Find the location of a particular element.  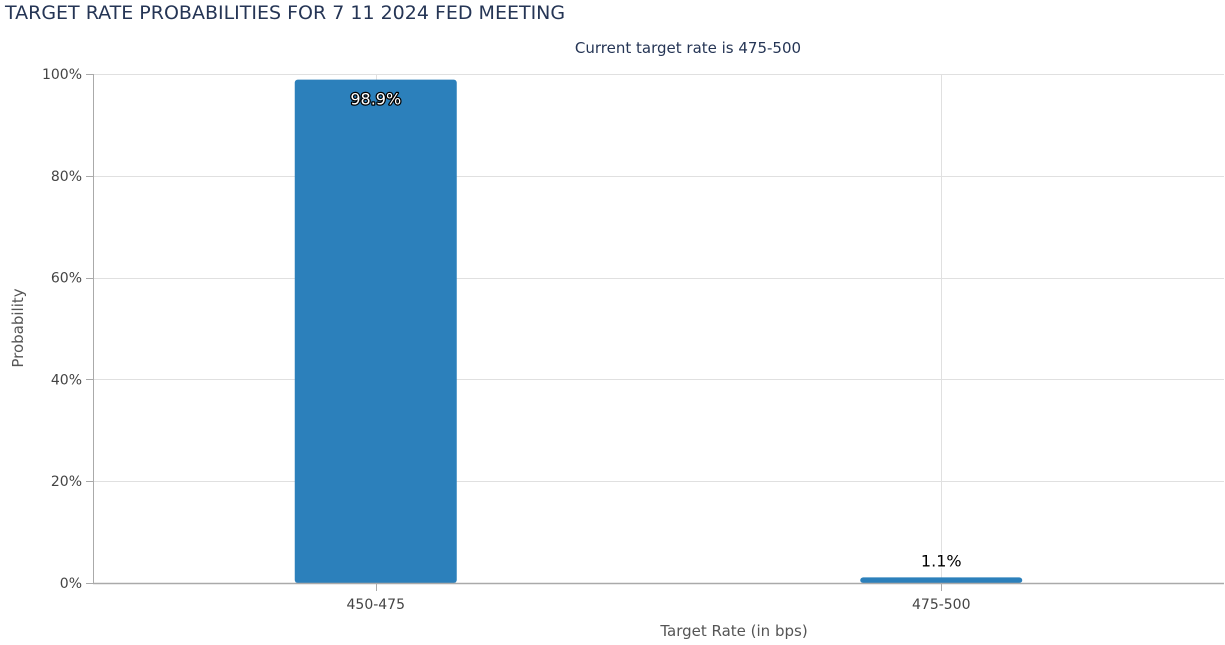

y-tick-label: 100% is located at coordinates (62, 75).